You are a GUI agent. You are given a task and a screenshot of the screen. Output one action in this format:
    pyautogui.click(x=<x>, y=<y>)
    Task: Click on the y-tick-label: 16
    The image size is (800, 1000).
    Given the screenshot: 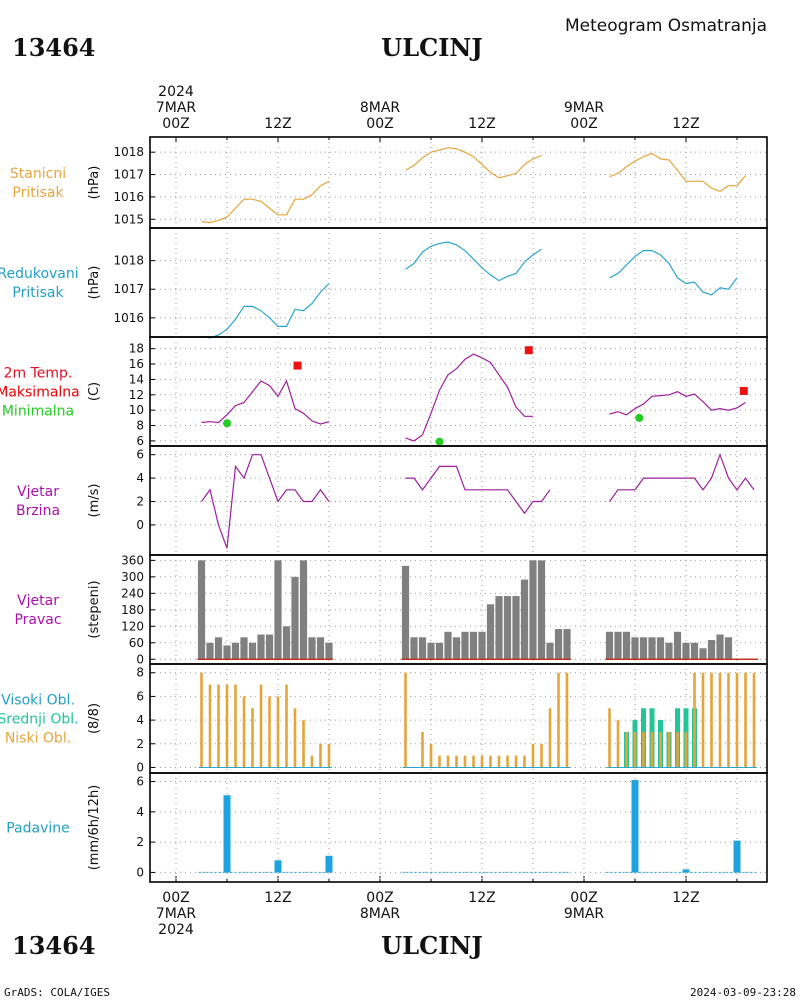 What is the action you would take?
    pyautogui.click(x=136, y=364)
    